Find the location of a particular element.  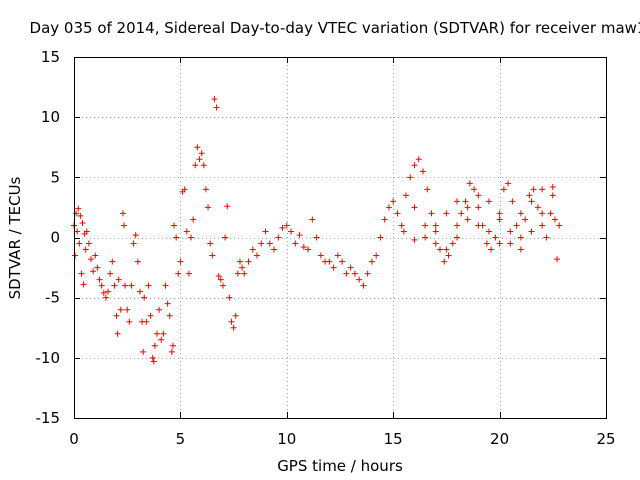

x-tick-label: 0 is located at coordinates (74, 439).